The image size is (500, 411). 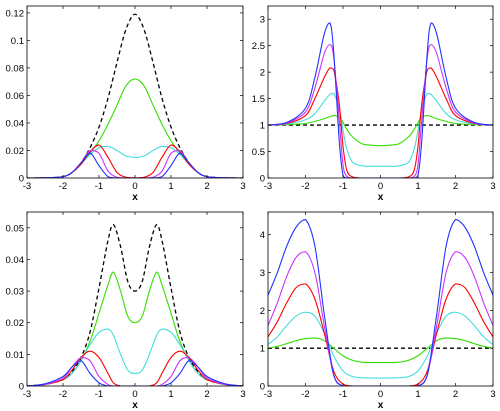 I want to click on y-tick-label: 0.06, so click(x=15, y=96).